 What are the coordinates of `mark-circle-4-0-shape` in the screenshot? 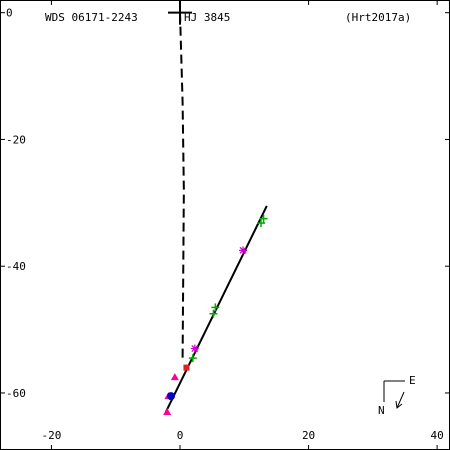 It's located at (171, 396).